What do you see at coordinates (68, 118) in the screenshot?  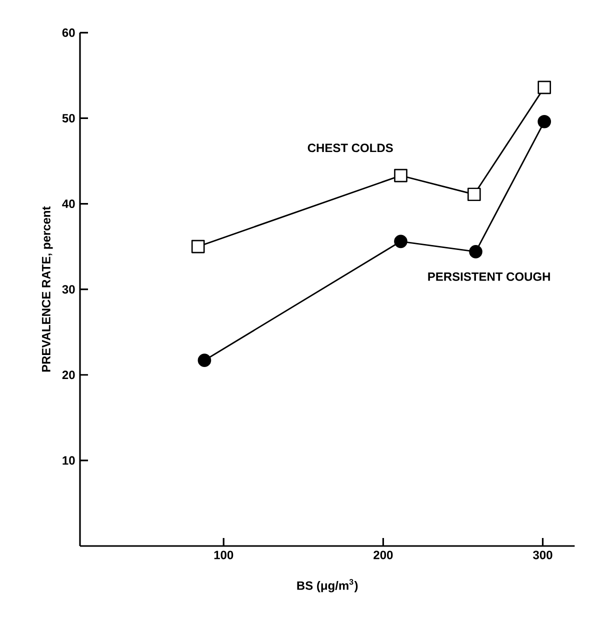 I see `y-tick-label: 50` at bounding box center [68, 118].